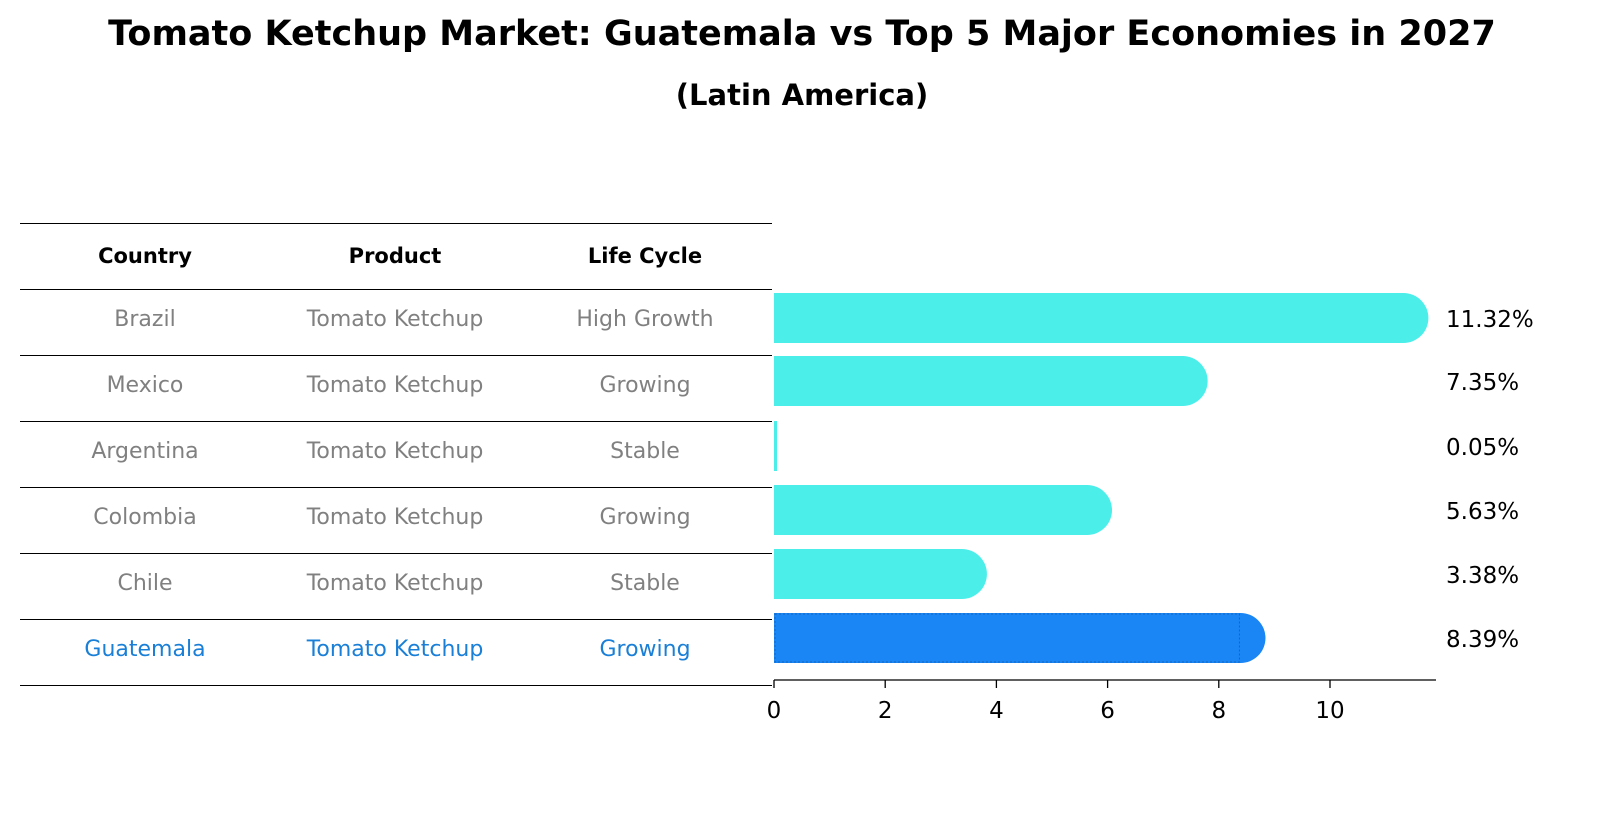 Image resolution: width=1604 pixels, height=823 pixels. What do you see at coordinates (885, 711) in the screenshot?
I see `x-tick-label: 2` at bounding box center [885, 711].